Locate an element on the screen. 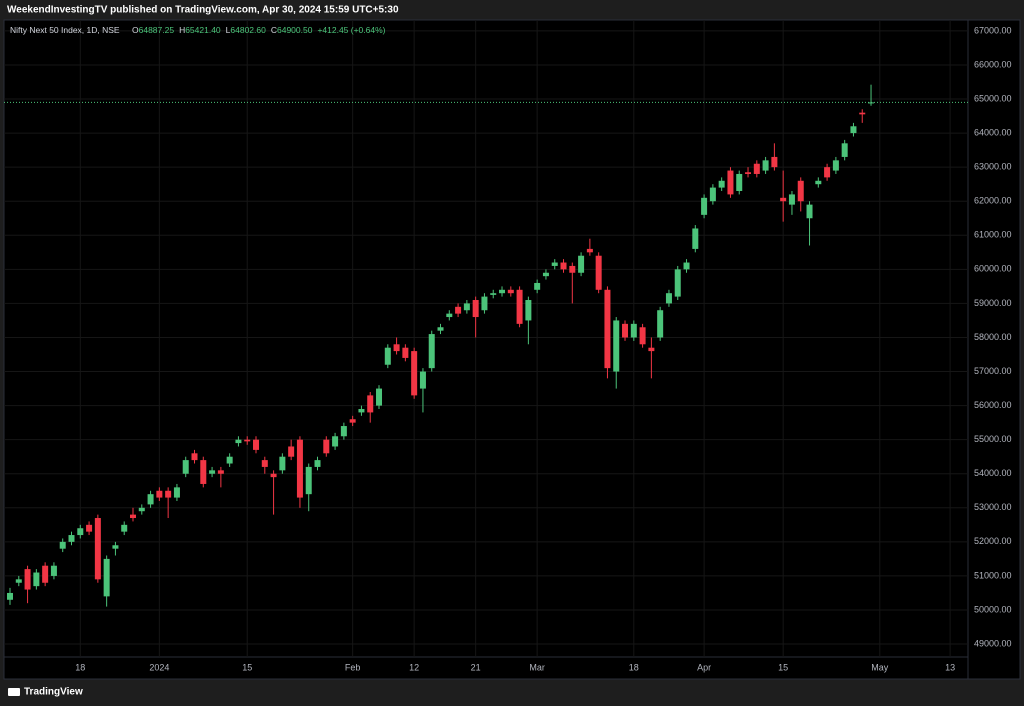  y-tick-label: 63000.00 is located at coordinates (993, 167).